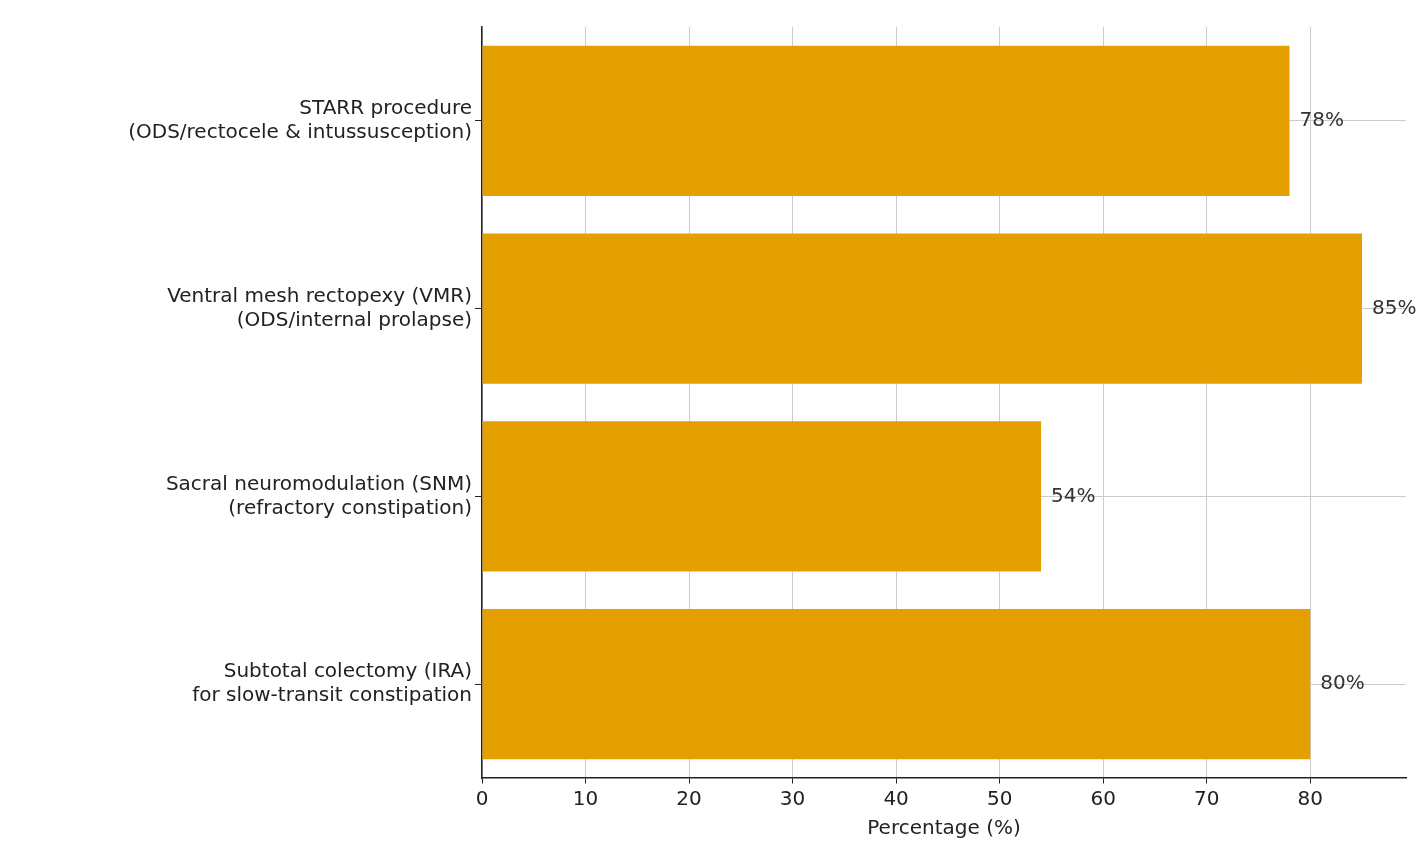 Image resolution: width=1424 pixels, height=847 pixels. Describe the element at coordinates (689, 798) in the screenshot. I see `x-tick-label: 20` at that location.